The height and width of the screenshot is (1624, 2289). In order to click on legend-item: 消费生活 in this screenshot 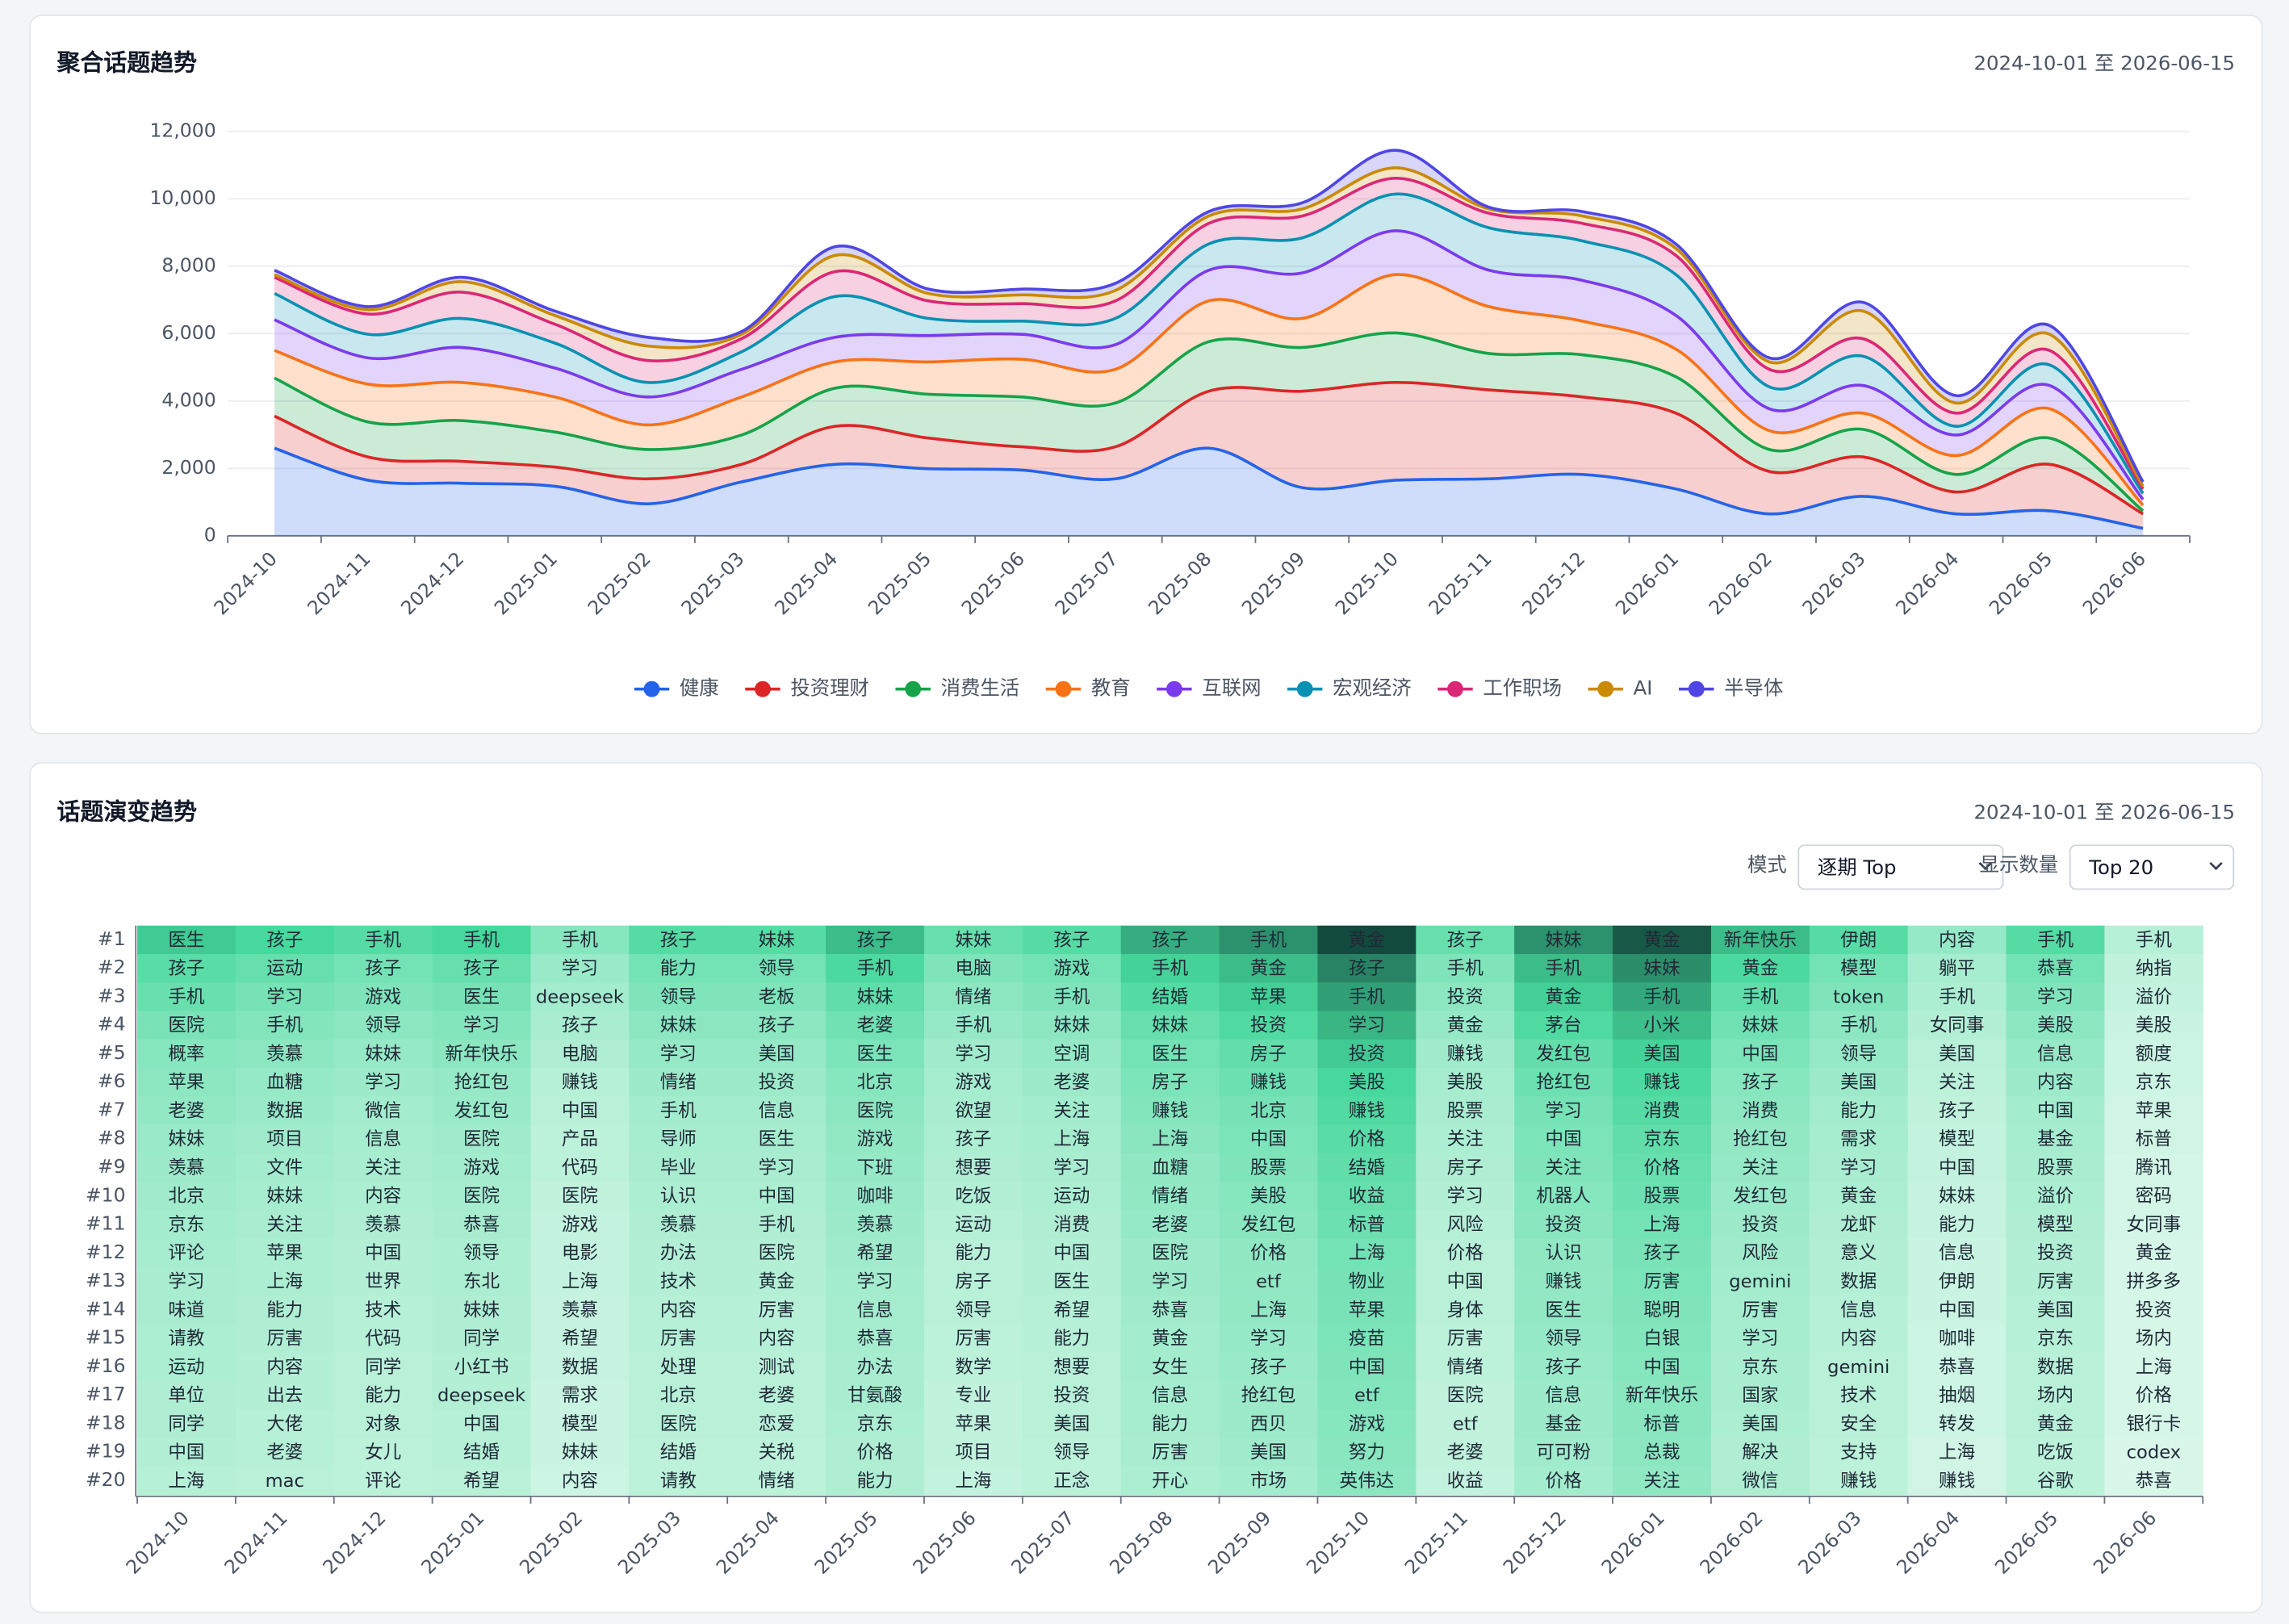, I will do `click(957, 688)`.